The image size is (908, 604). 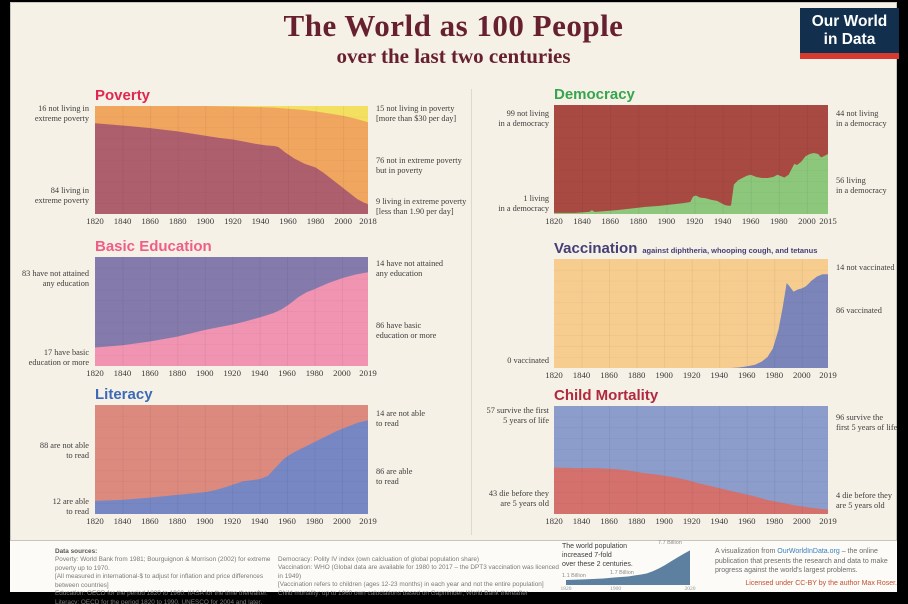 What do you see at coordinates (849, 56) in the screenshot?
I see `owid-logo-redbar` at bounding box center [849, 56].